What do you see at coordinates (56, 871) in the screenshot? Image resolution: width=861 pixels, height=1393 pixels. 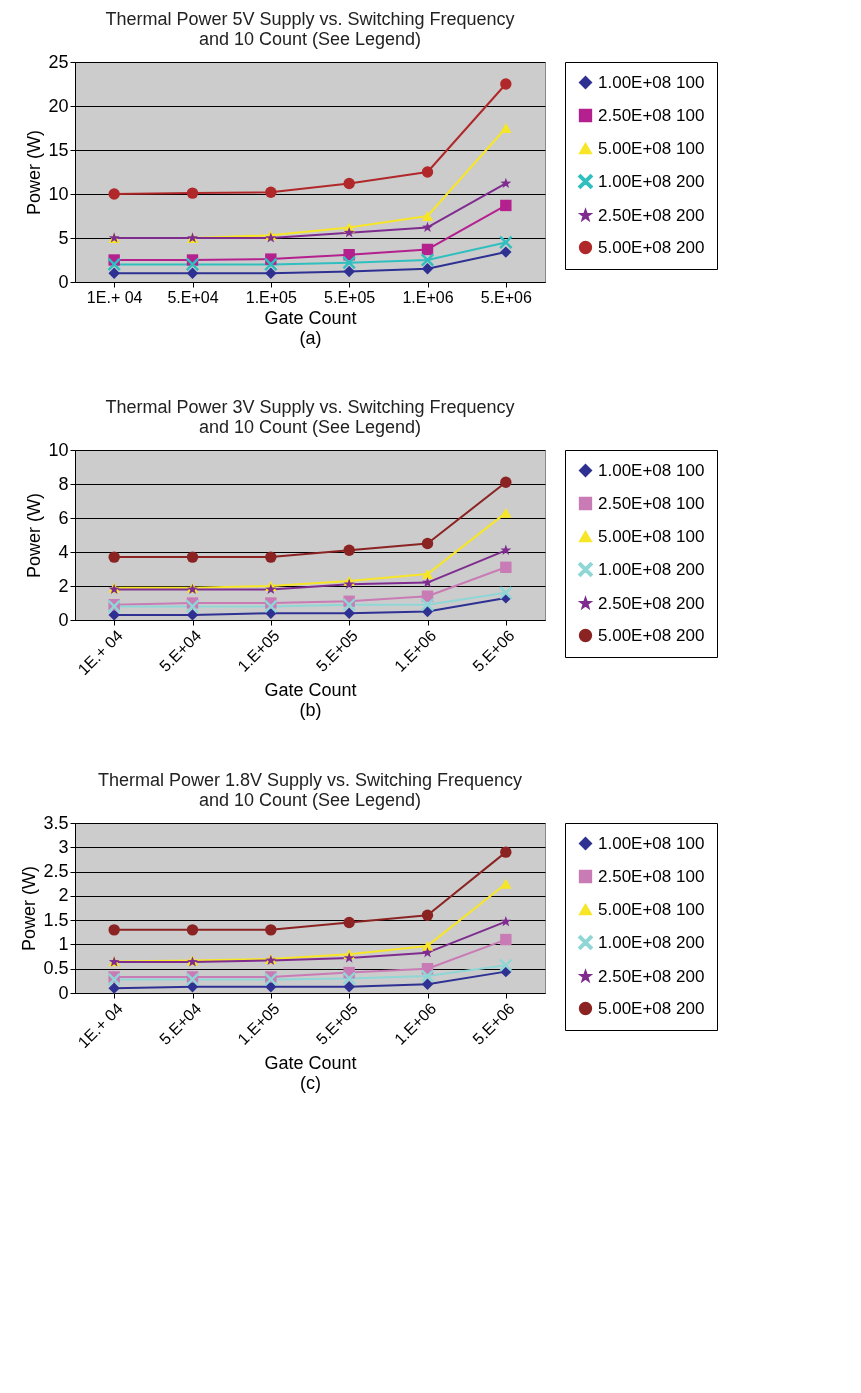 I see `y-tick-label: 2.5` at bounding box center [56, 871].